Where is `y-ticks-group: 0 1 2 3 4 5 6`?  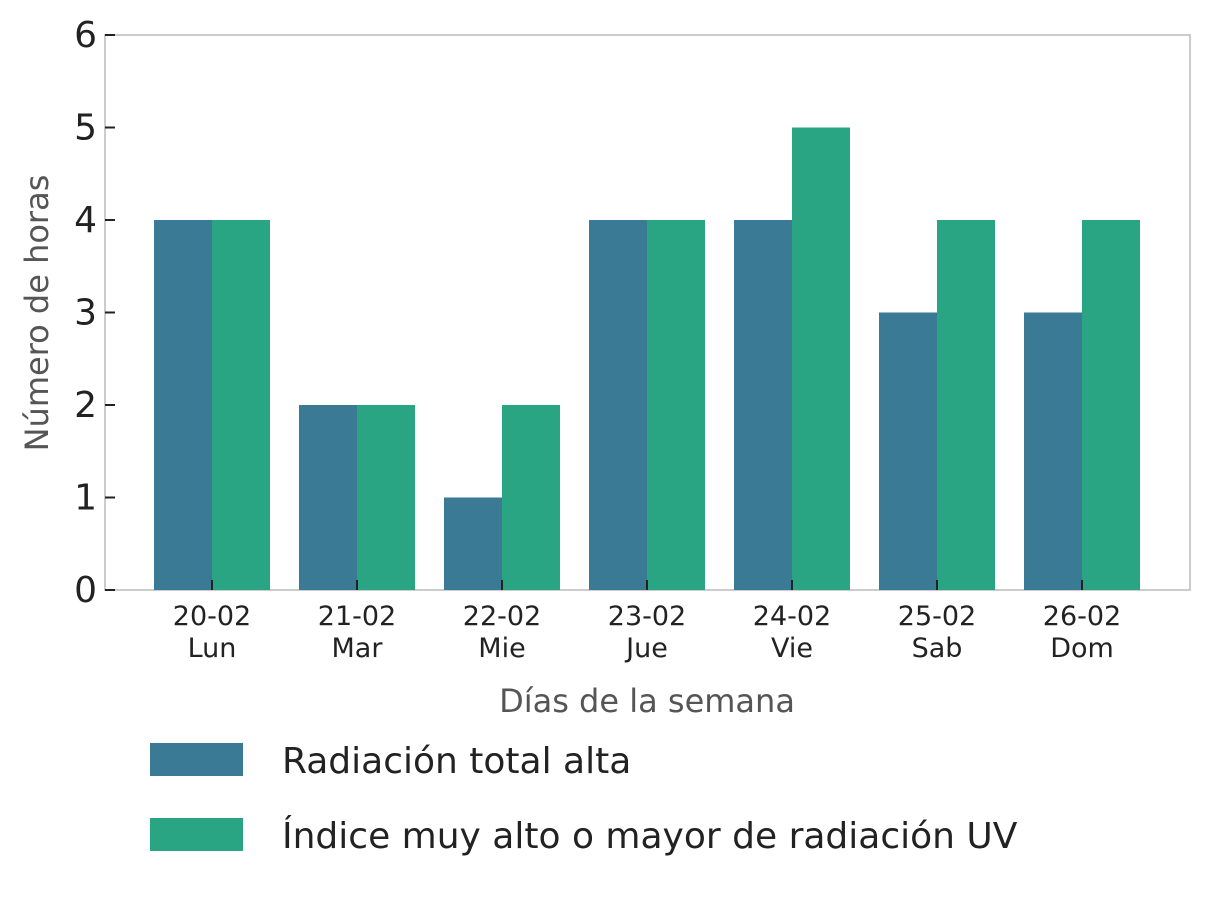
y-ticks-group: 0 1 2 3 4 5 6 is located at coordinates (94, 313).